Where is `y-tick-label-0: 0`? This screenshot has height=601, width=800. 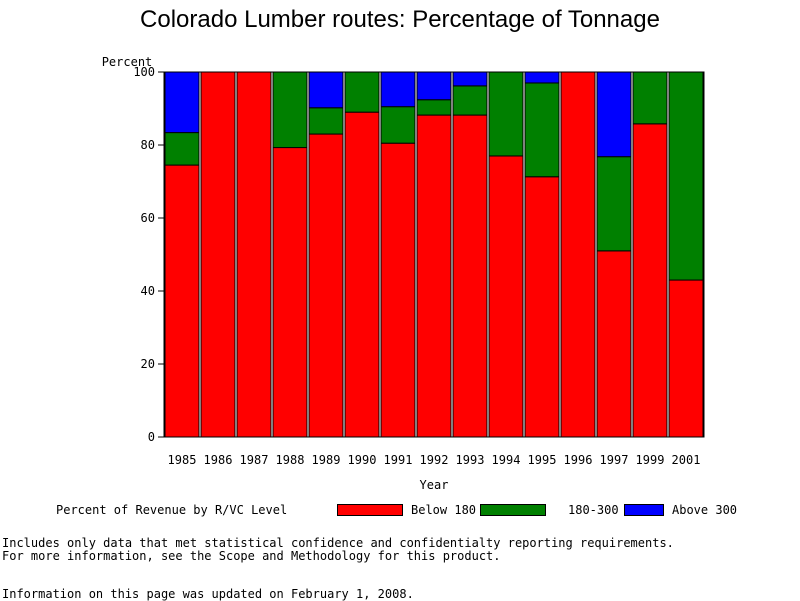
y-tick-label-0: 0 is located at coordinates (151, 437).